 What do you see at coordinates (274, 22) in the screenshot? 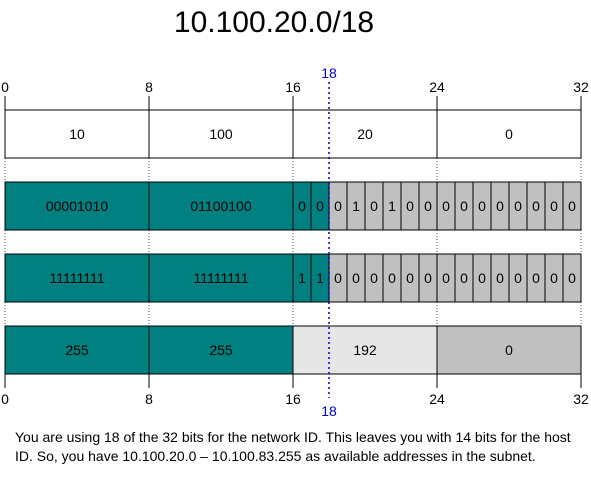
I see `diagram-title: 10.100.20.0/18` at bounding box center [274, 22].